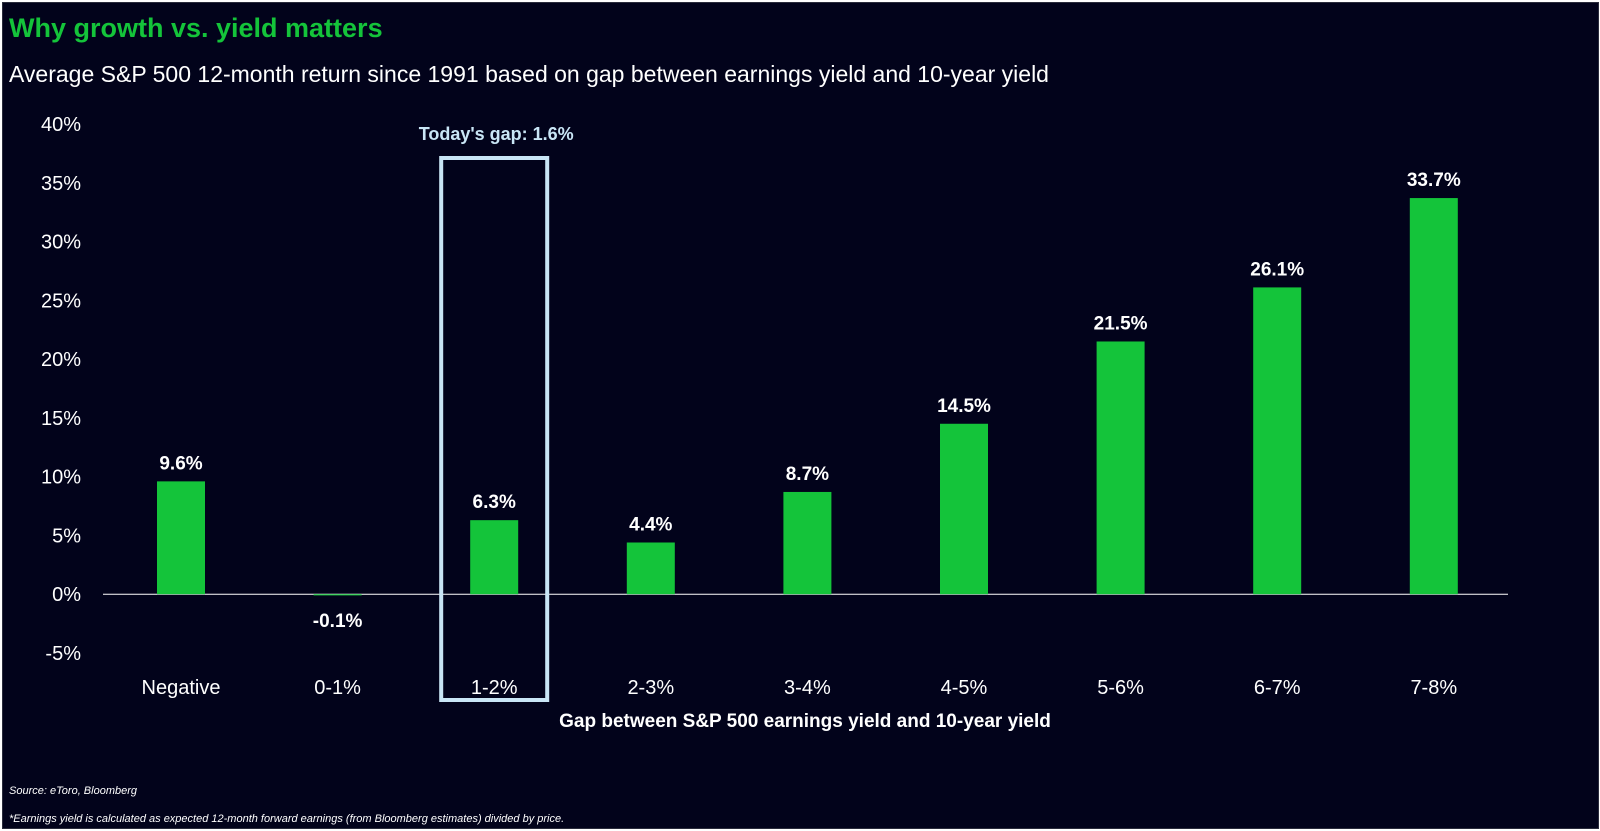 The image size is (1600, 831). I want to click on category-label: 2-3%, so click(650, 688).